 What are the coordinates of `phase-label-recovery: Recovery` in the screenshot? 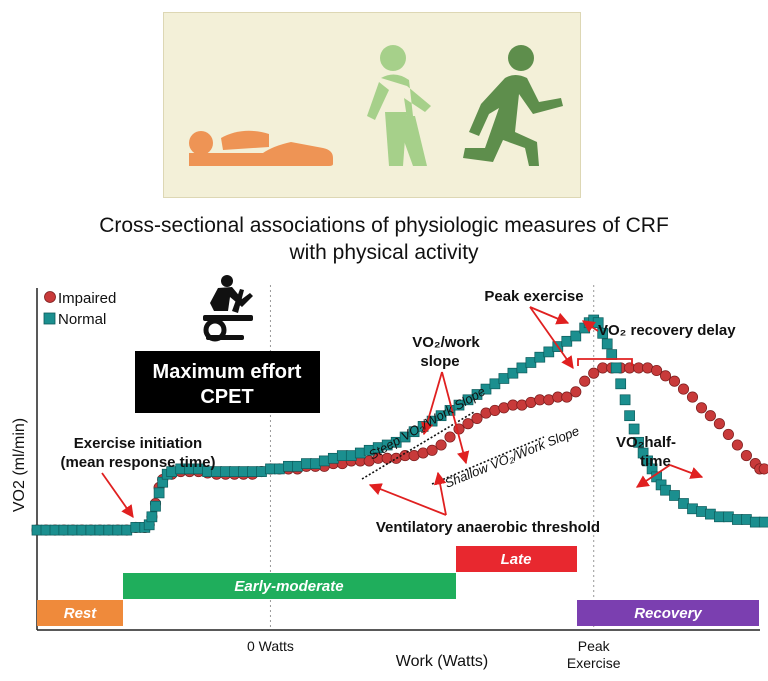 It's located at (668, 613).